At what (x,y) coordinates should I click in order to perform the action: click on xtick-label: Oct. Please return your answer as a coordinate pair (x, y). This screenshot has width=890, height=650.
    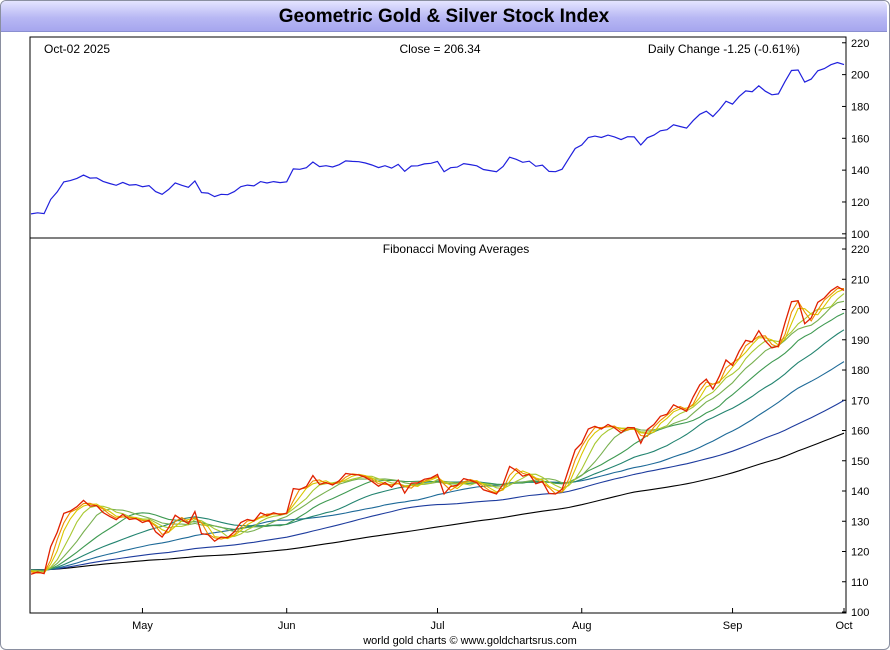
    Looking at the image, I should click on (843, 626).